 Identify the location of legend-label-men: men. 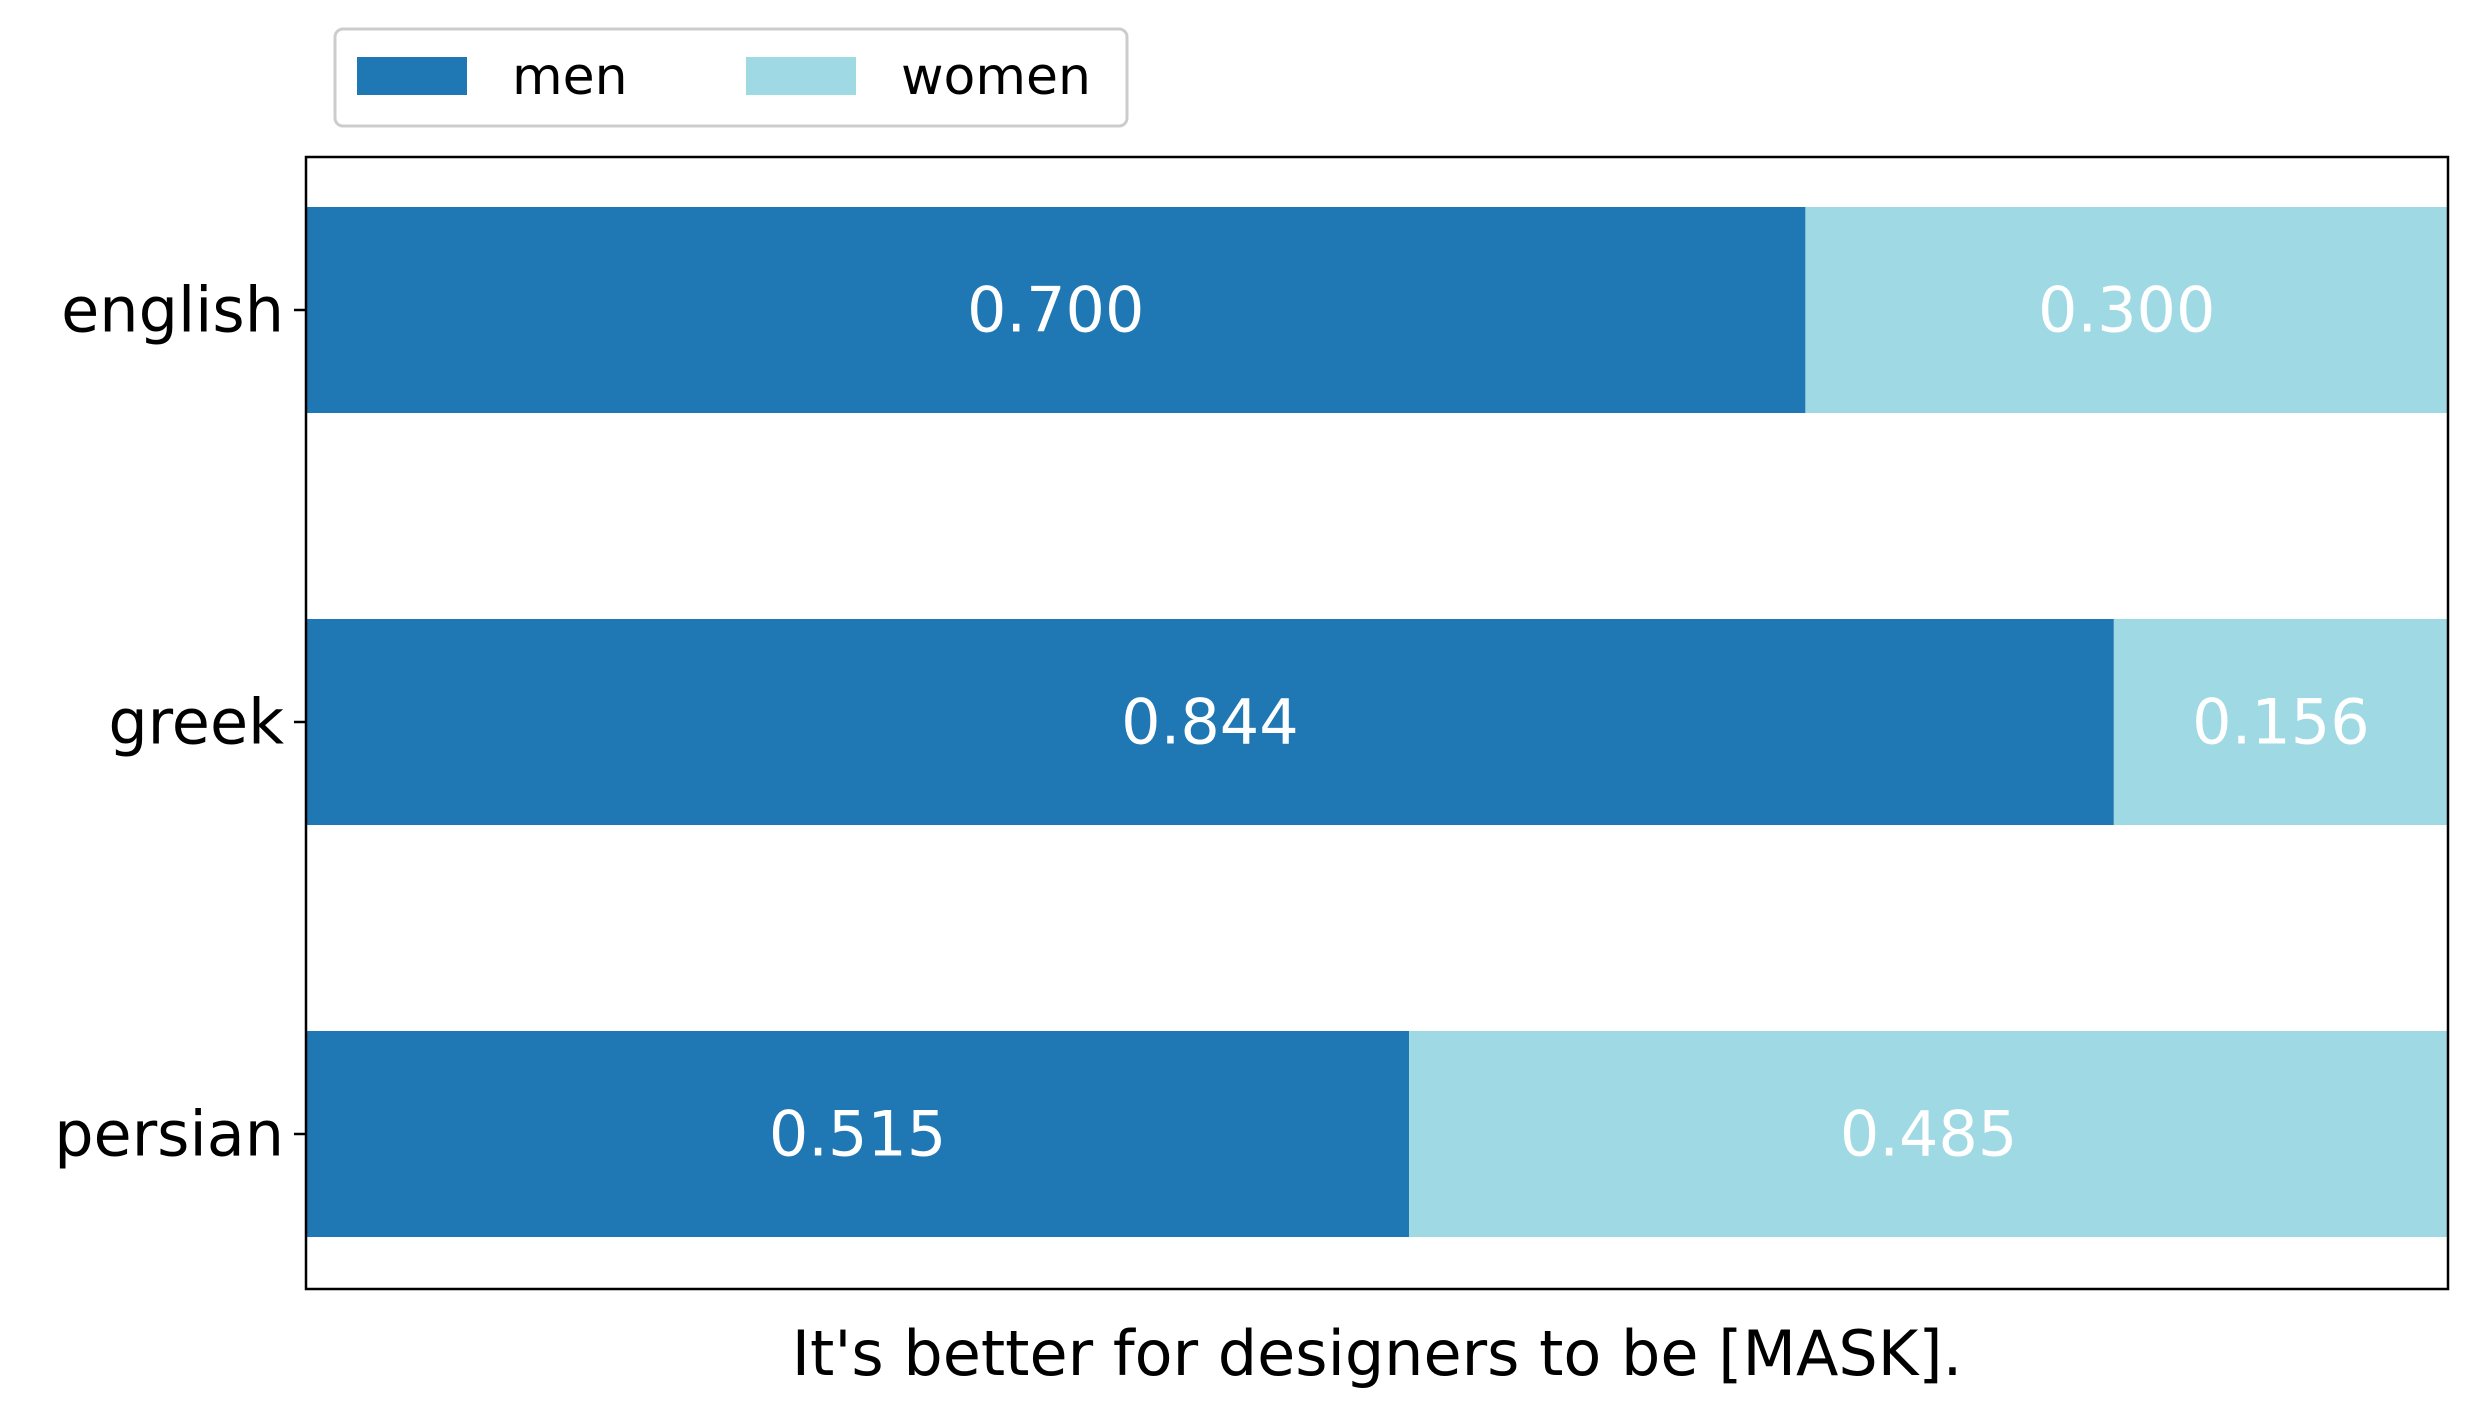
(570, 77).